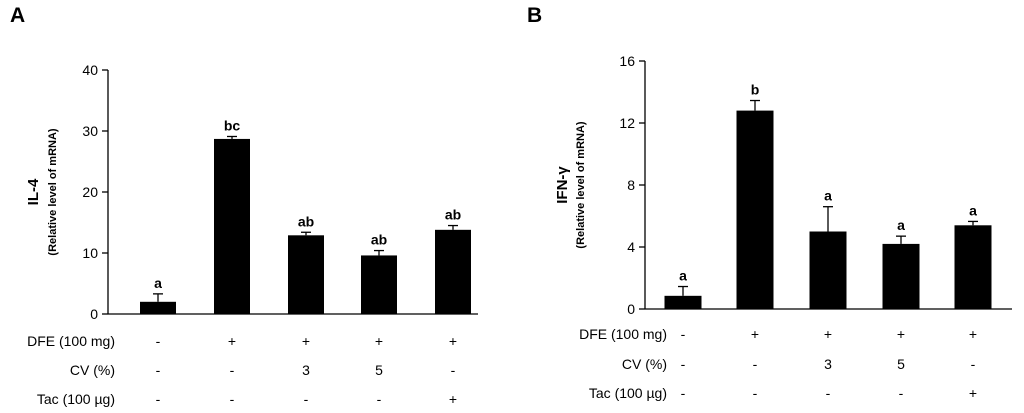 The width and height of the screenshot is (1024, 413). Describe the element at coordinates (90, 253) in the screenshot. I see `y-tick-label: 10` at that location.